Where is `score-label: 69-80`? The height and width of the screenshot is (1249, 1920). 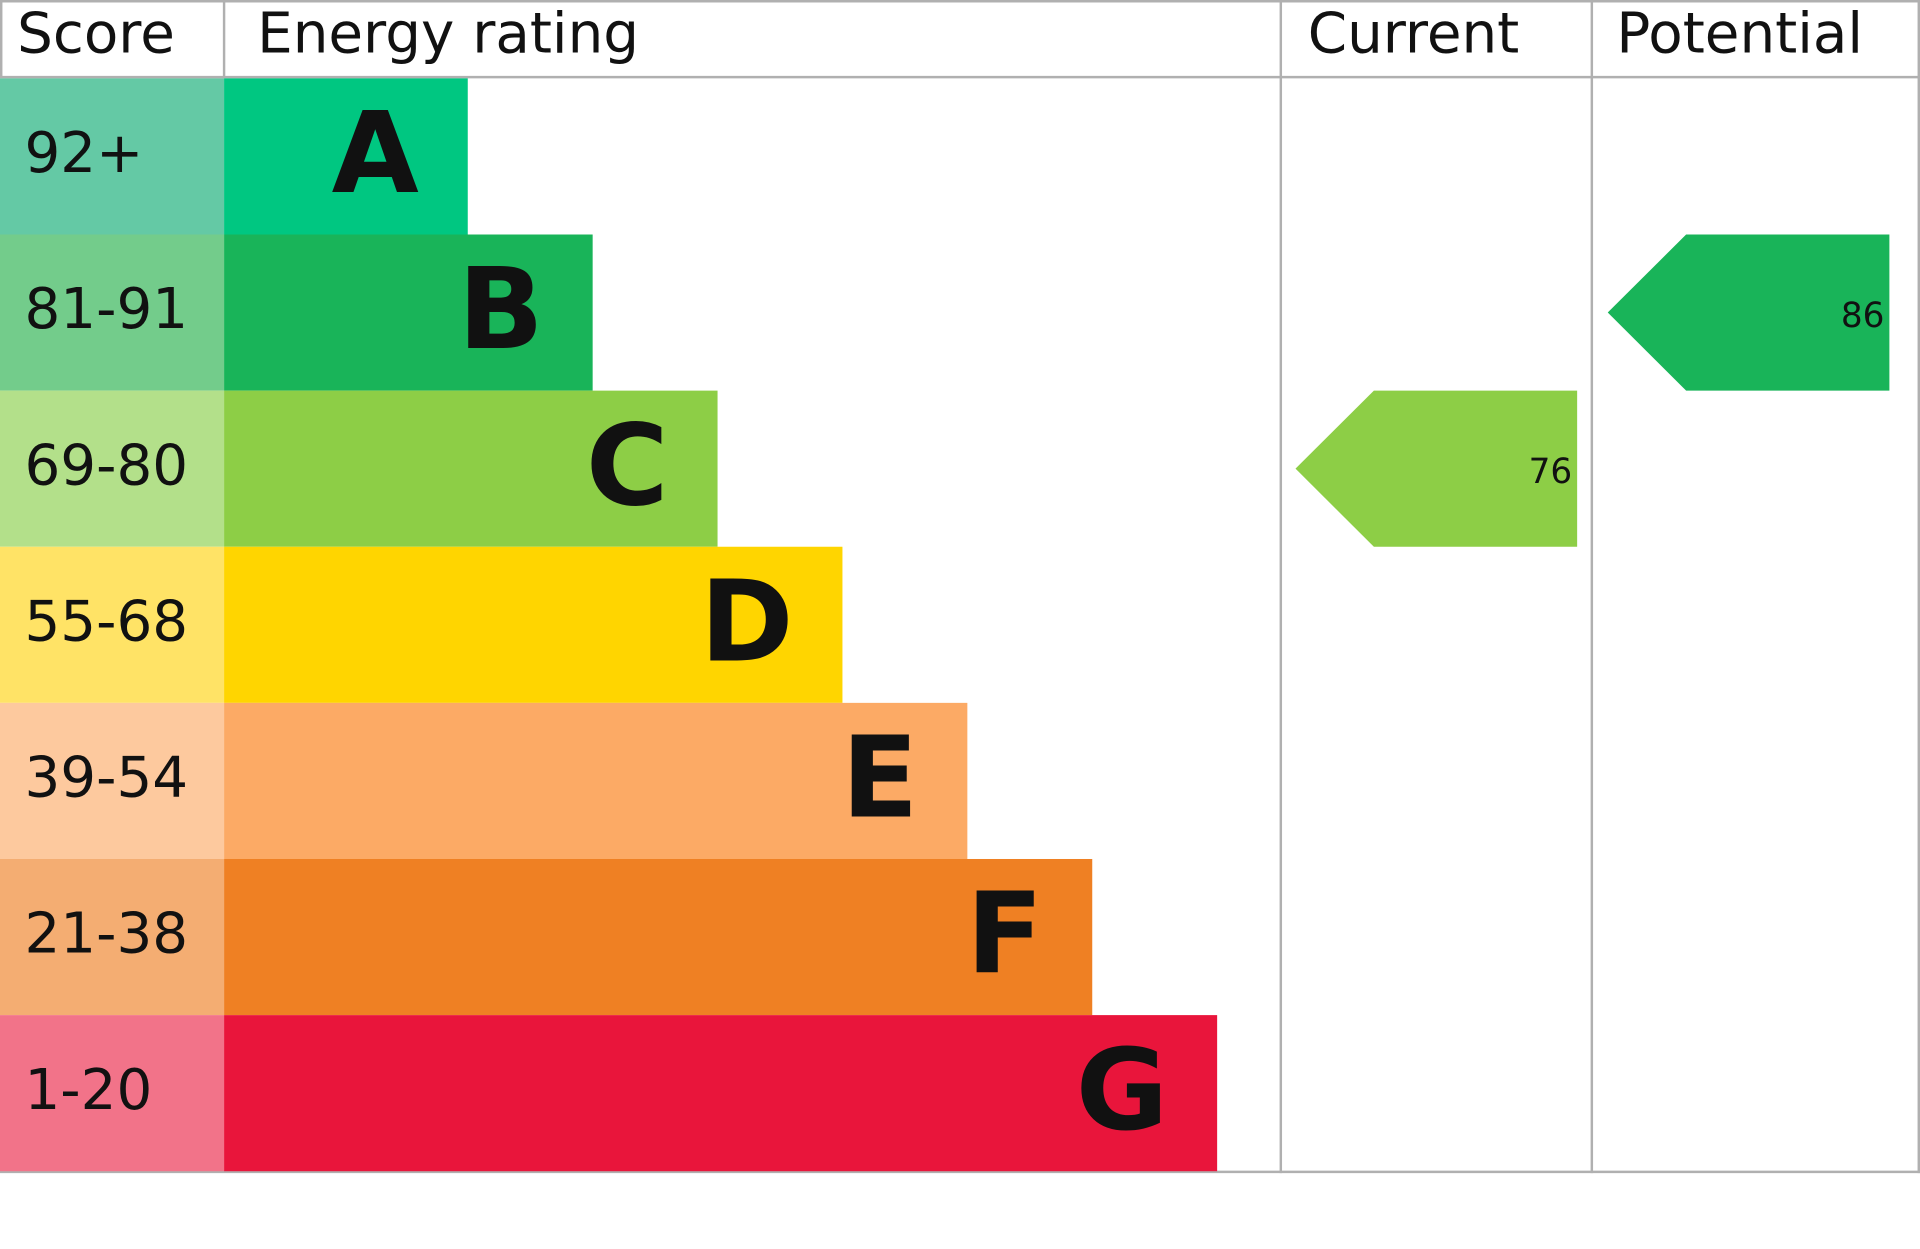
score-label: 69-80 is located at coordinates (106, 465).